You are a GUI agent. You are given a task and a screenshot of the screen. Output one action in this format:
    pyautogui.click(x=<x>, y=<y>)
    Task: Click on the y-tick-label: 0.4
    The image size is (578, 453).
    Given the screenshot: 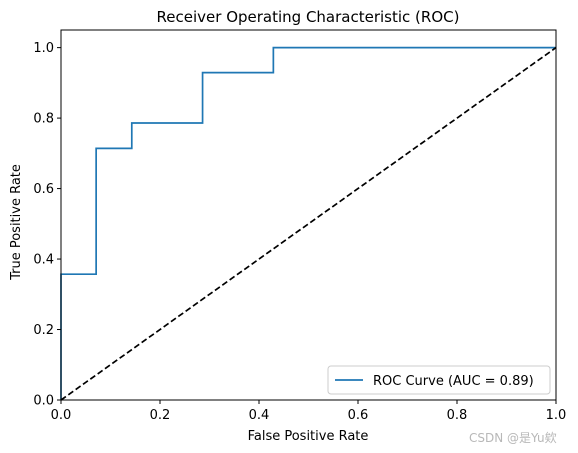 What is the action you would take?
    pyautogui.click(x=43, y=260)
    